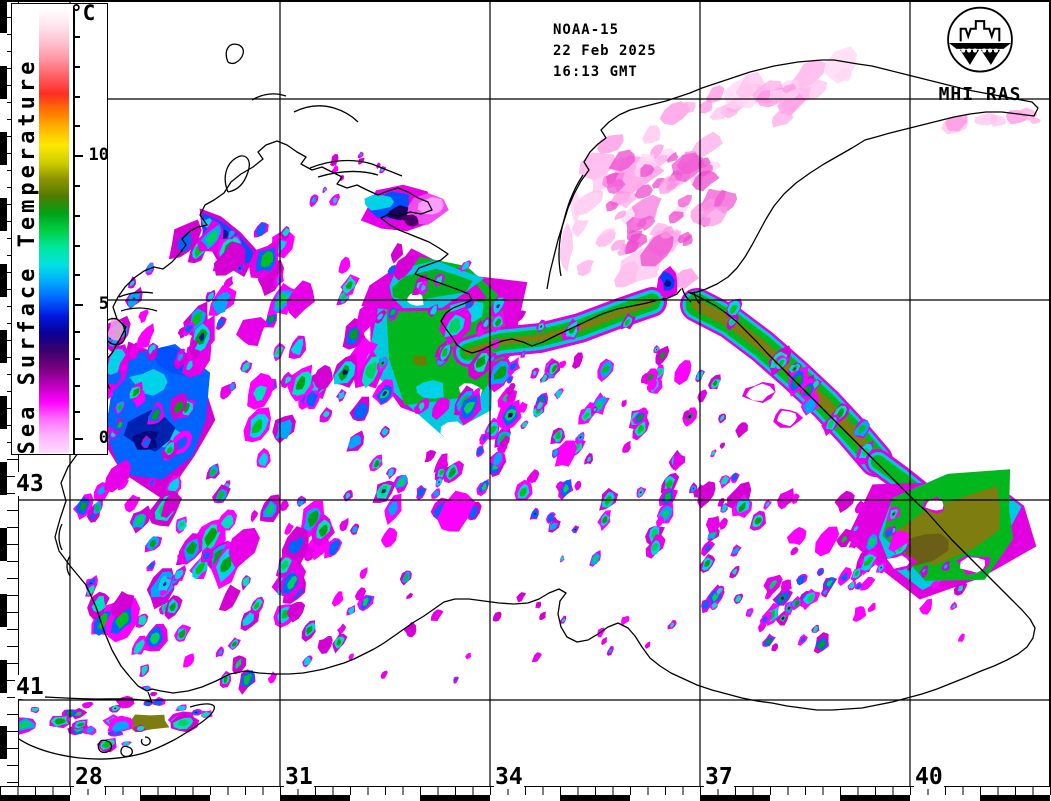  I want to click on colorbar-unit-label: °C, so click(83, 13).